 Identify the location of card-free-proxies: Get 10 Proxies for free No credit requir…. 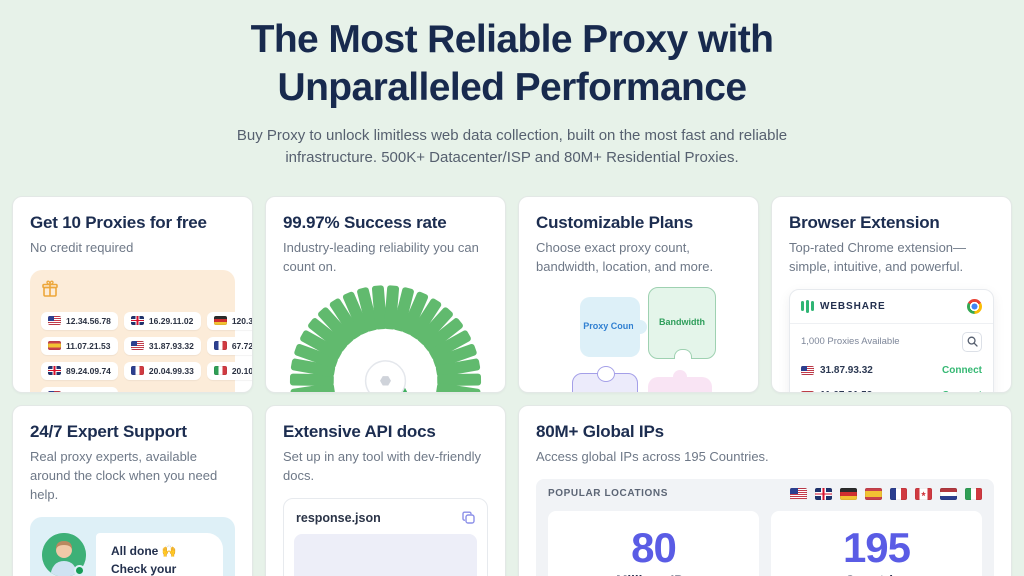
(132, 294).